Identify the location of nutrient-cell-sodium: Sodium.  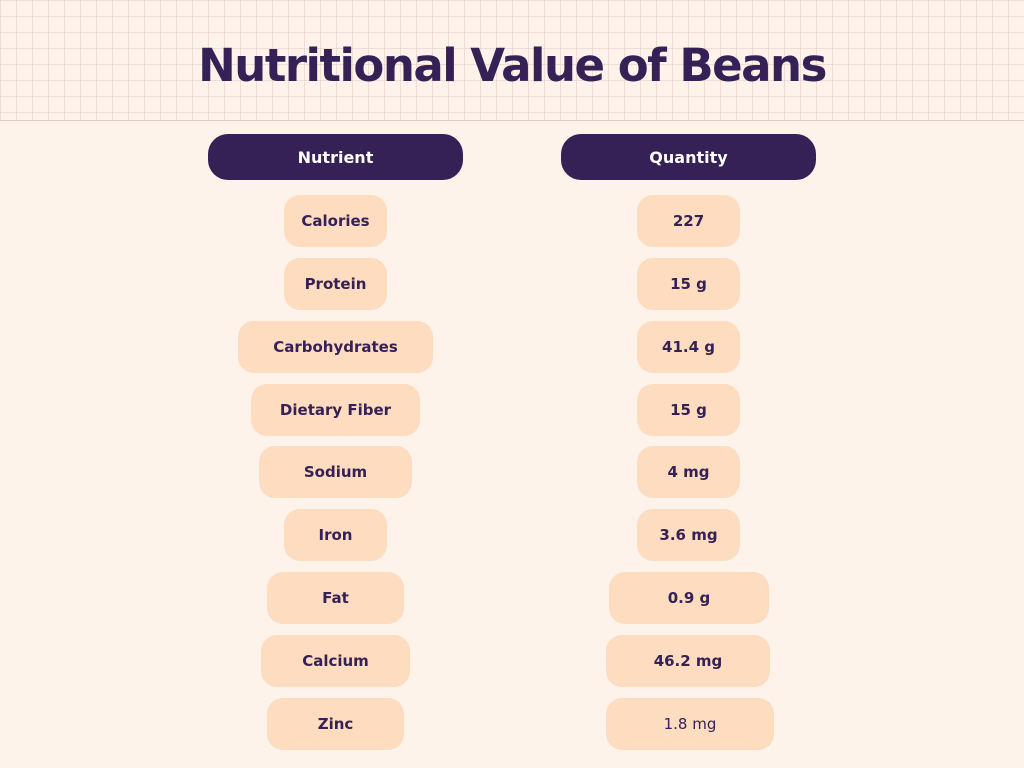
(335, 472).